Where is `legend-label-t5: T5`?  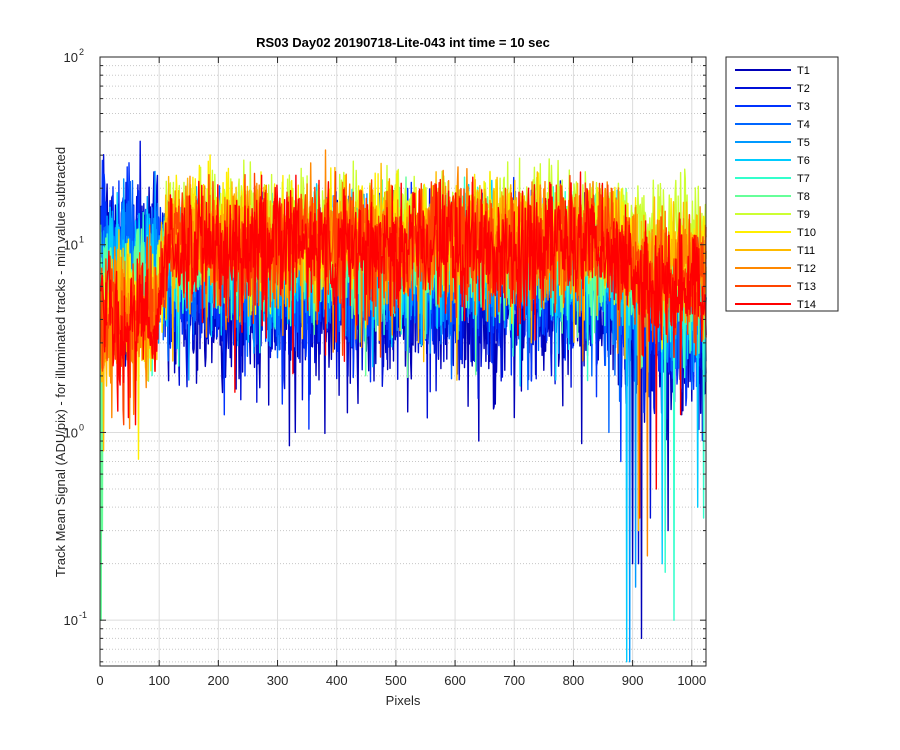
legend-label-t5: T5 is located at coordinates (803, 143).